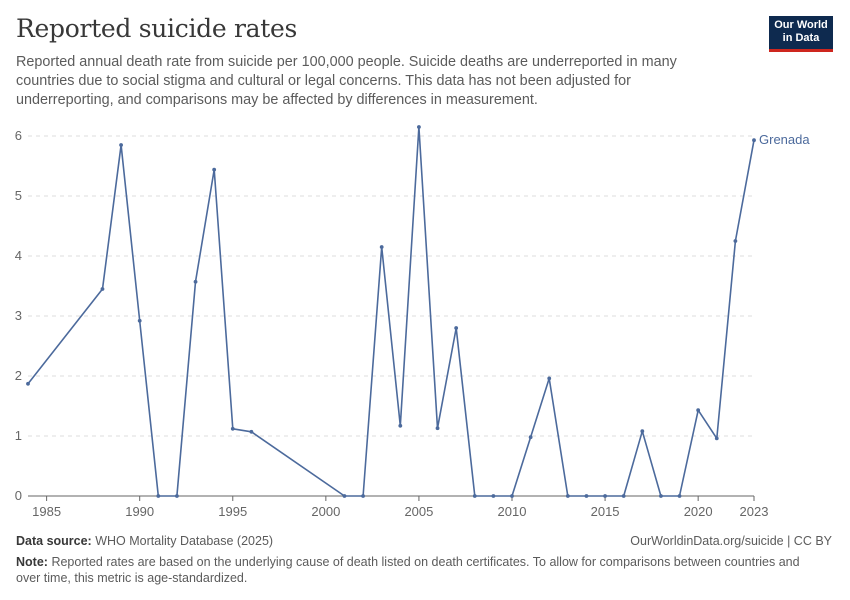  Describe the element at coordinates (18, 255) in the screenshot. I see `y-tick-label: 4` at that location.